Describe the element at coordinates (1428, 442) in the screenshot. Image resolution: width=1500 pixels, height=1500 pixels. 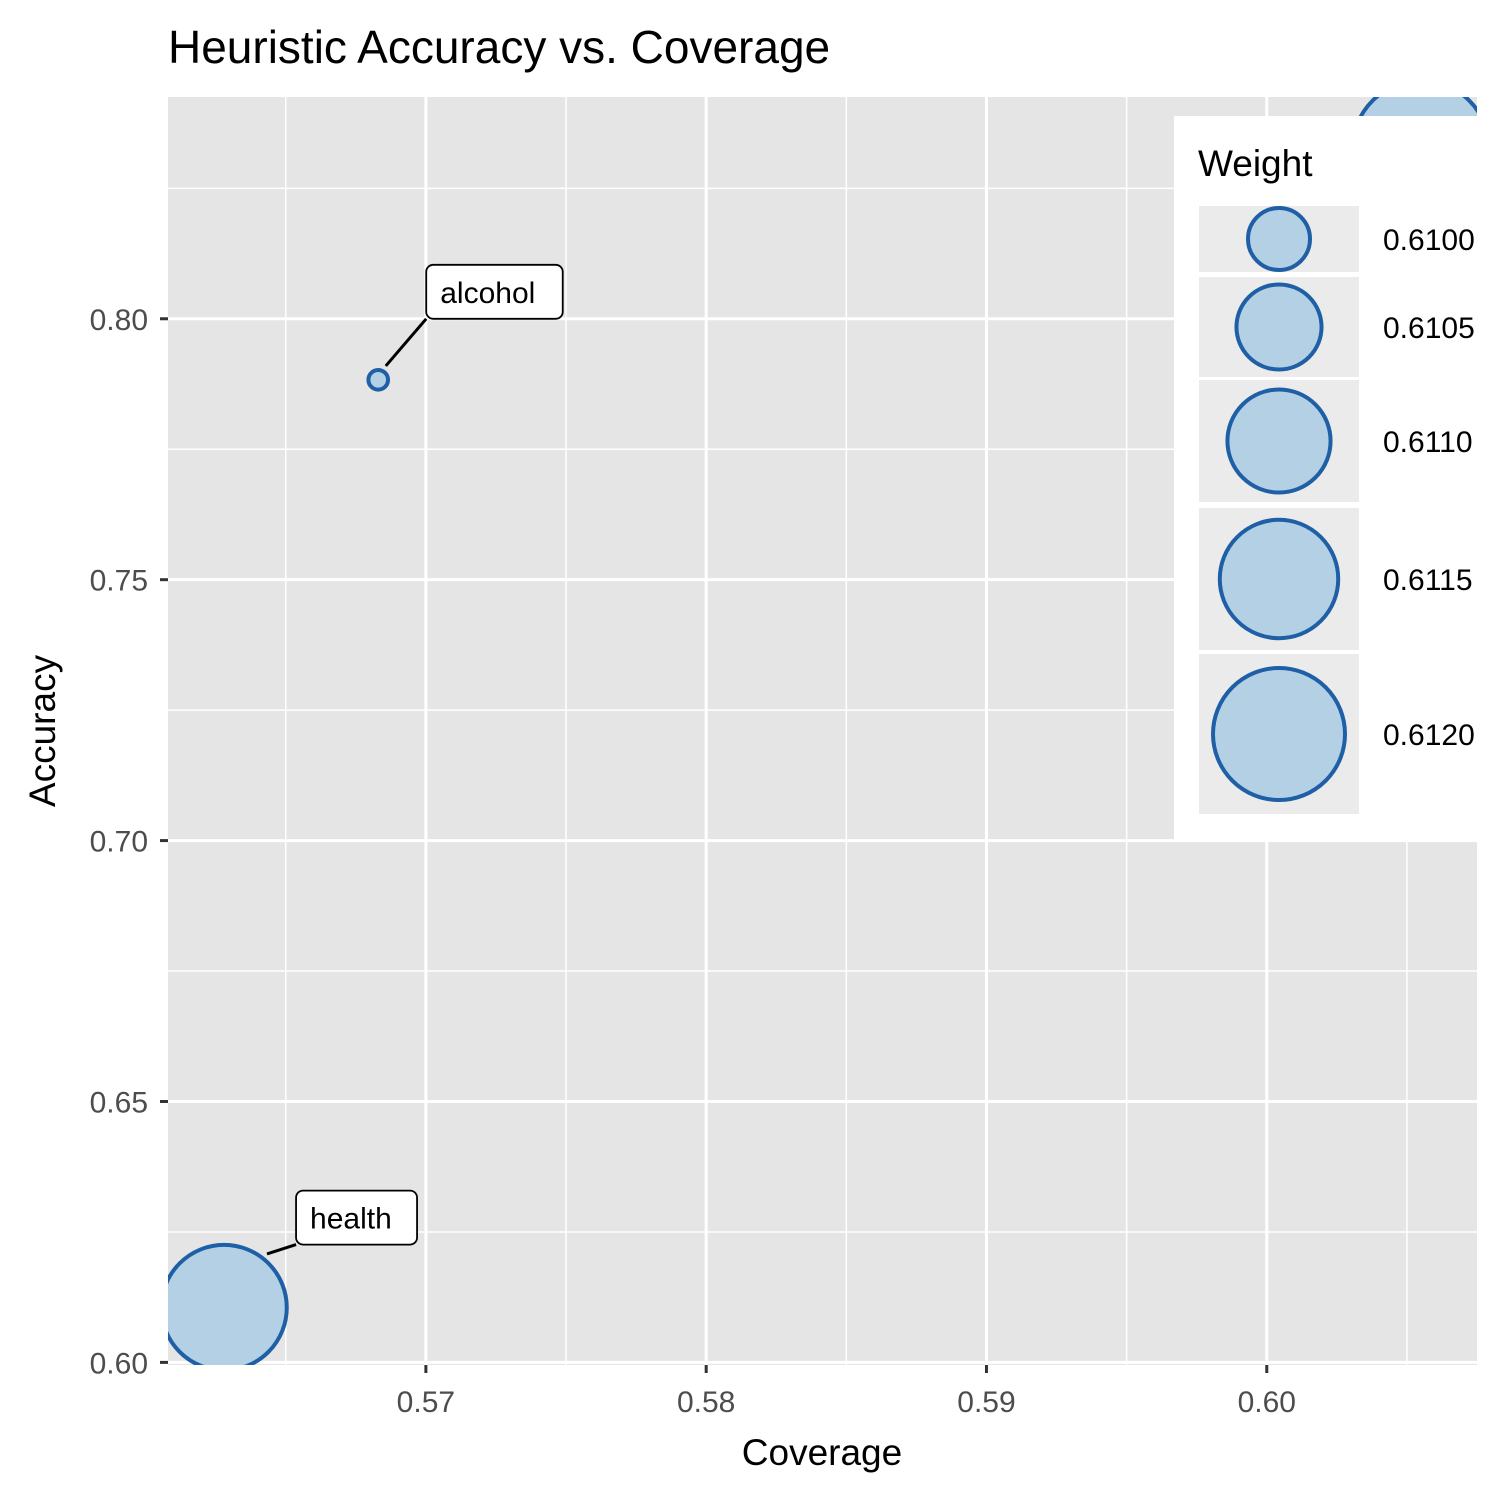
I see `legend-key-label: 0.6110` at that location.